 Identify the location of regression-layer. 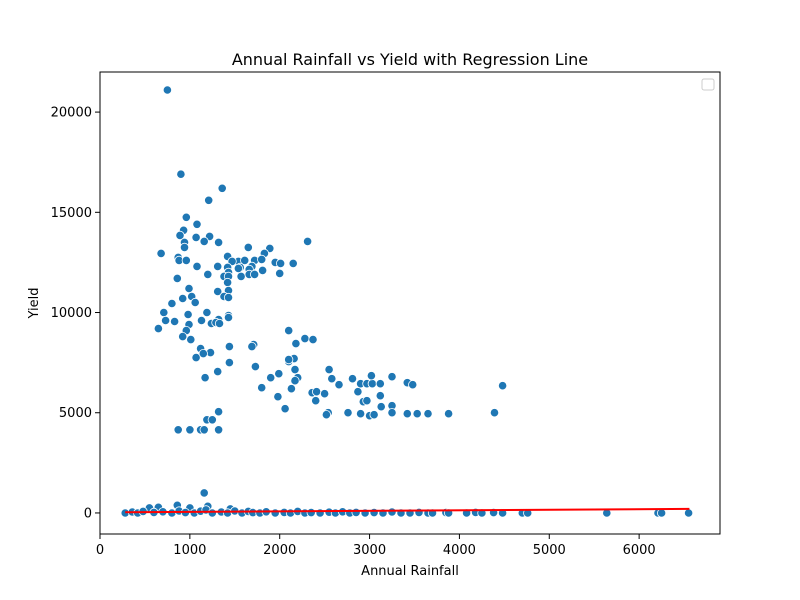
(407, 510).